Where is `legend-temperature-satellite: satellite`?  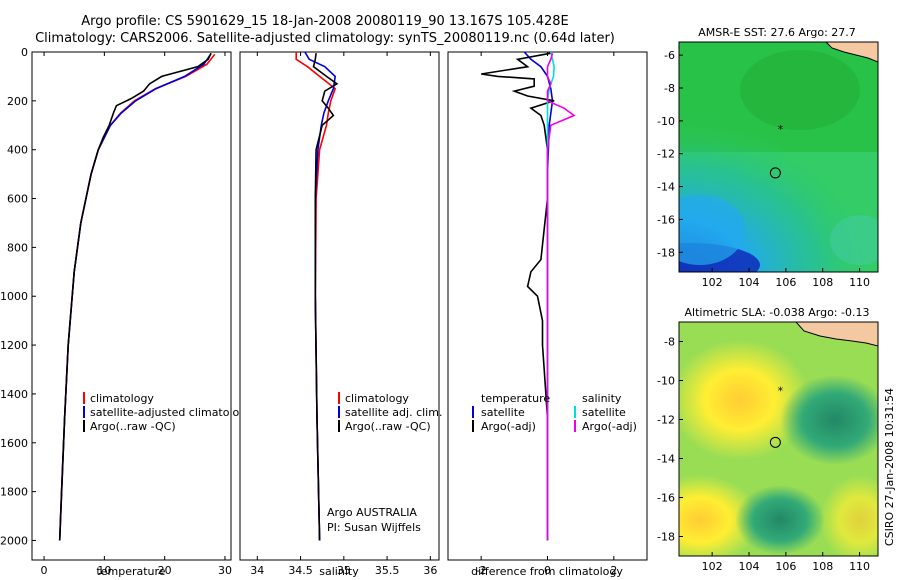 legend-temperature-satellite: satellite is located at coordinates (503, 412).